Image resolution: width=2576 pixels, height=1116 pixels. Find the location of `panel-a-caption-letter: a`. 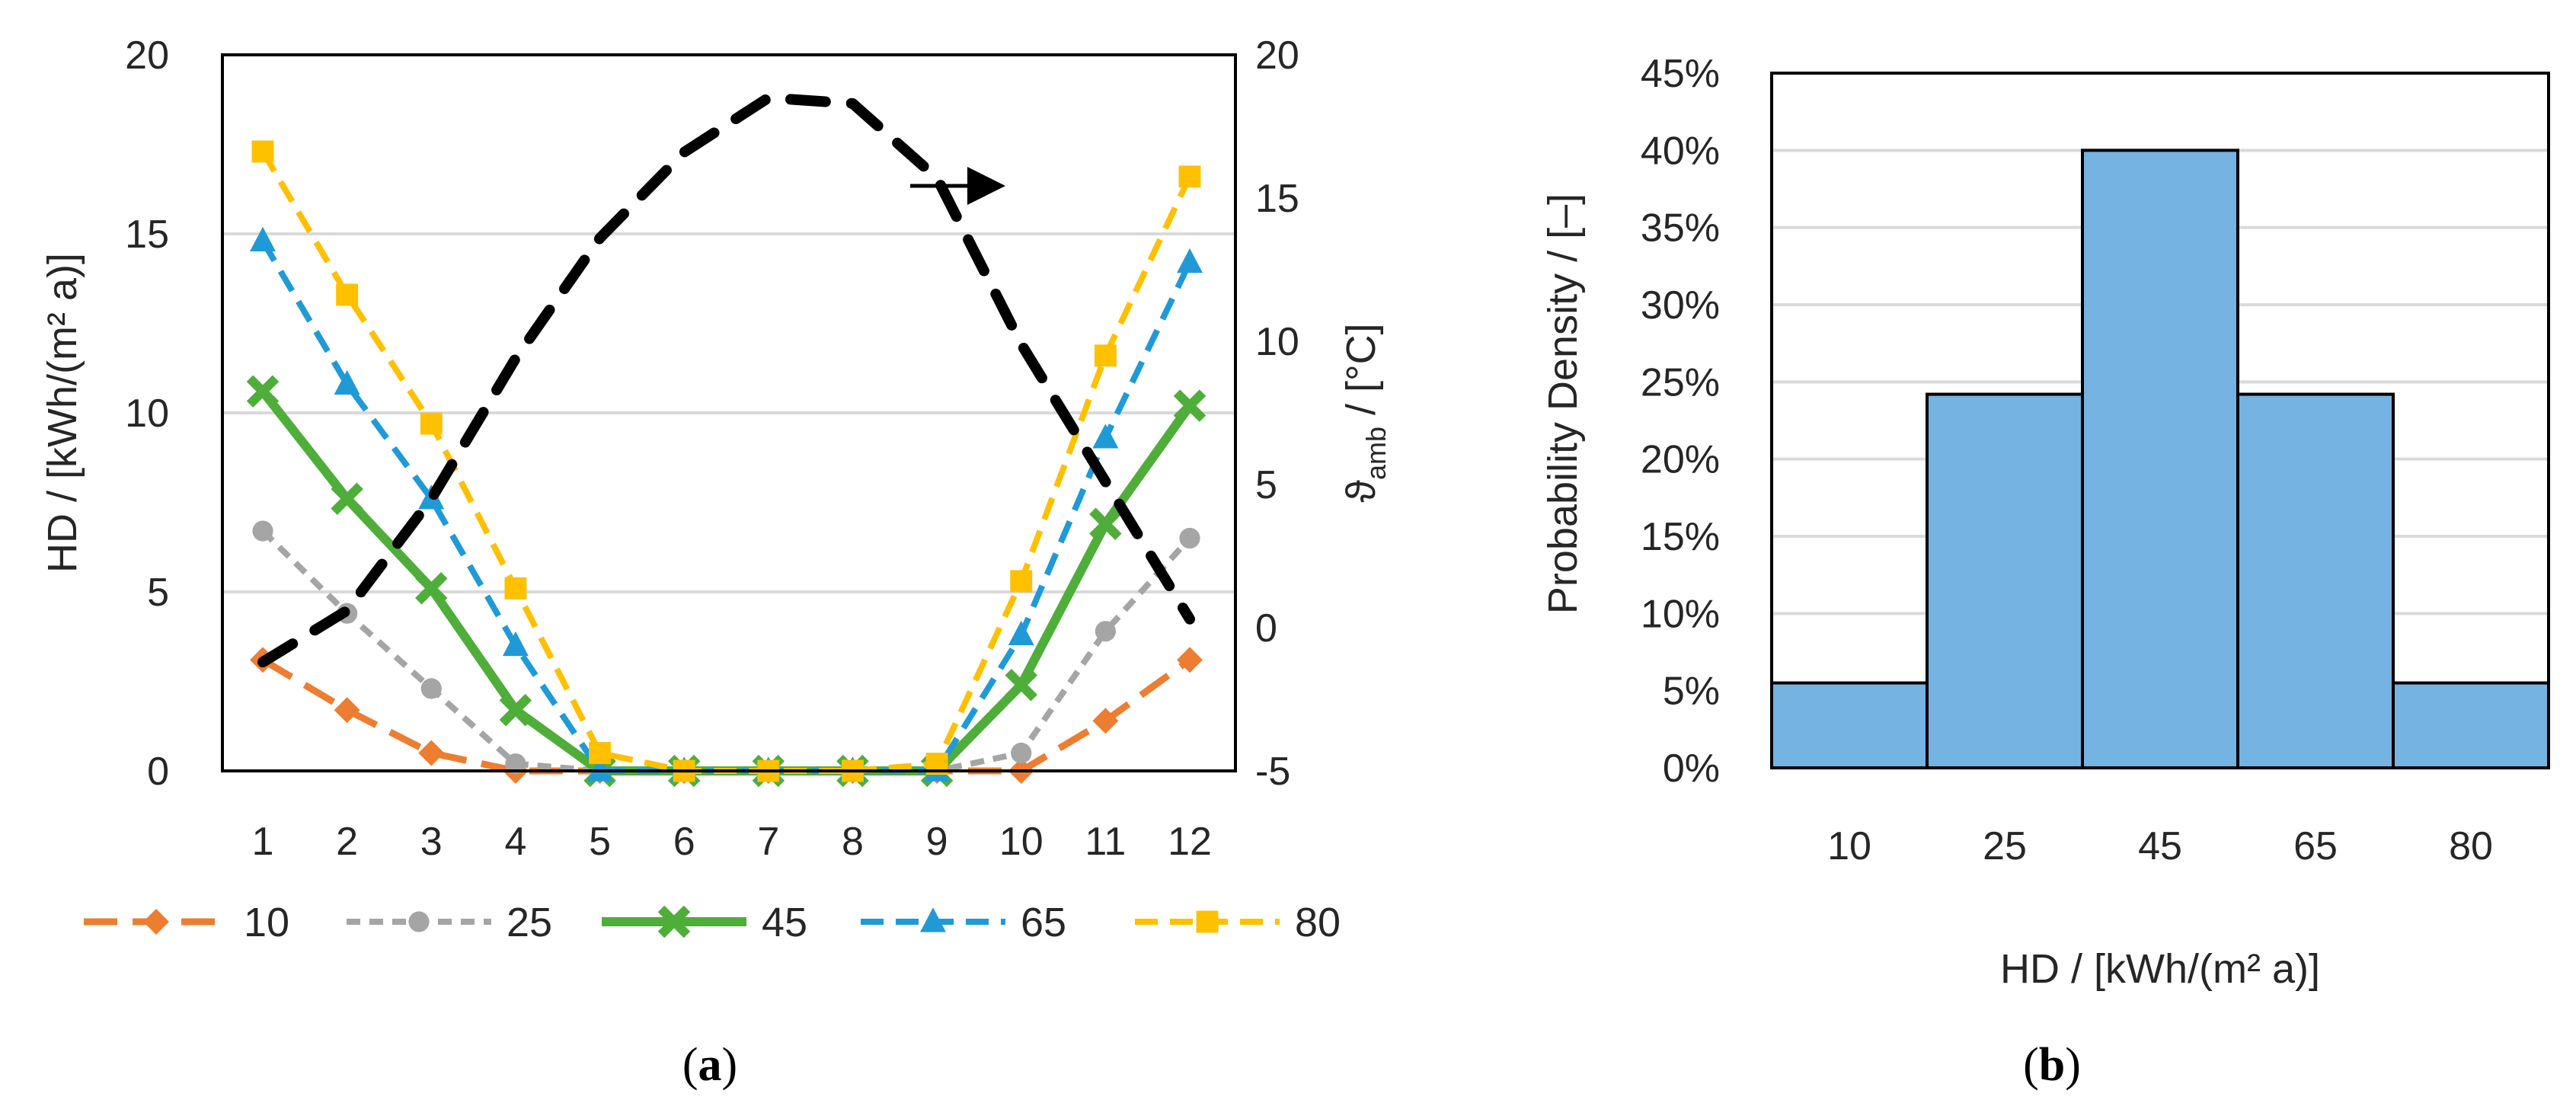

panel-a-caption-letter: a is located at coordinates (710, 1065).